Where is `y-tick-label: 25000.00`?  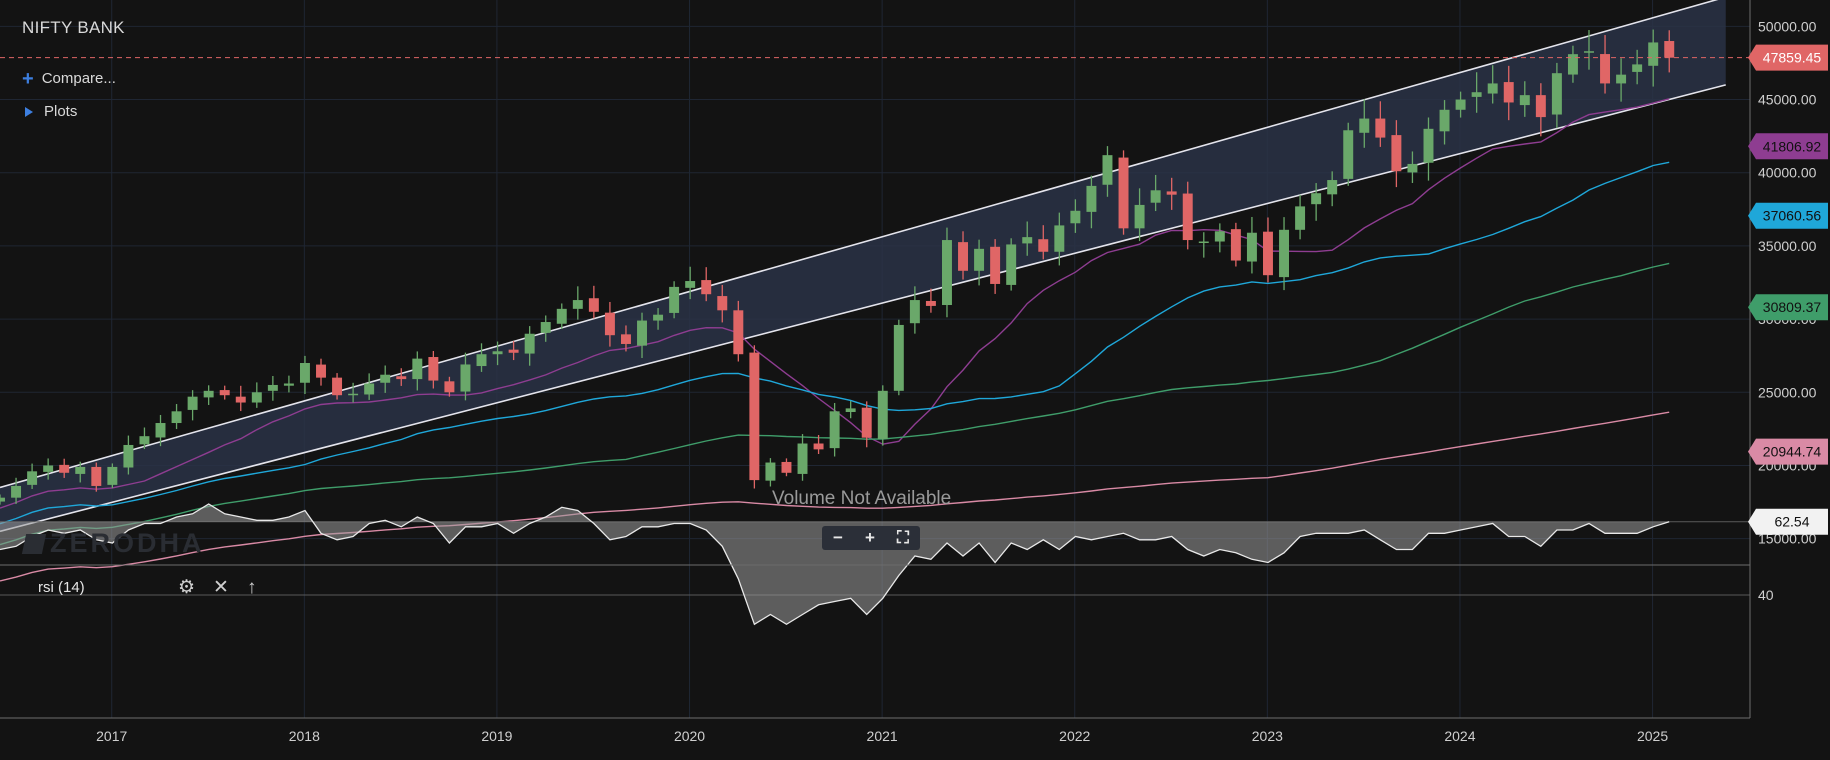 y-tick-label: 25000.00 is located at coordinates (1787, 392).